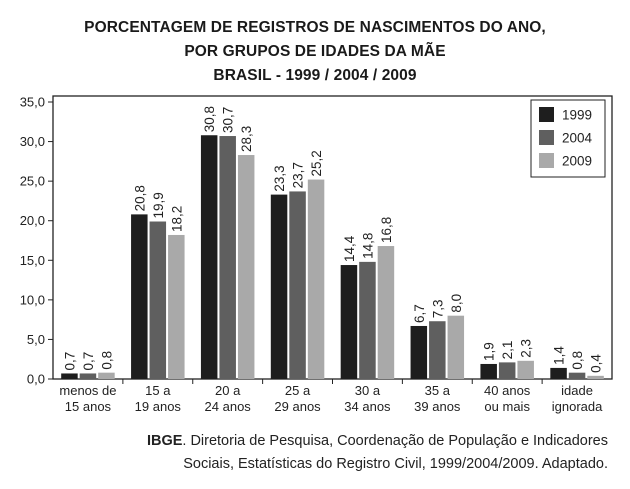 The width and height of the screenshot is (630, 489). I want to click on source-org: IBGE, so click(164, 441).